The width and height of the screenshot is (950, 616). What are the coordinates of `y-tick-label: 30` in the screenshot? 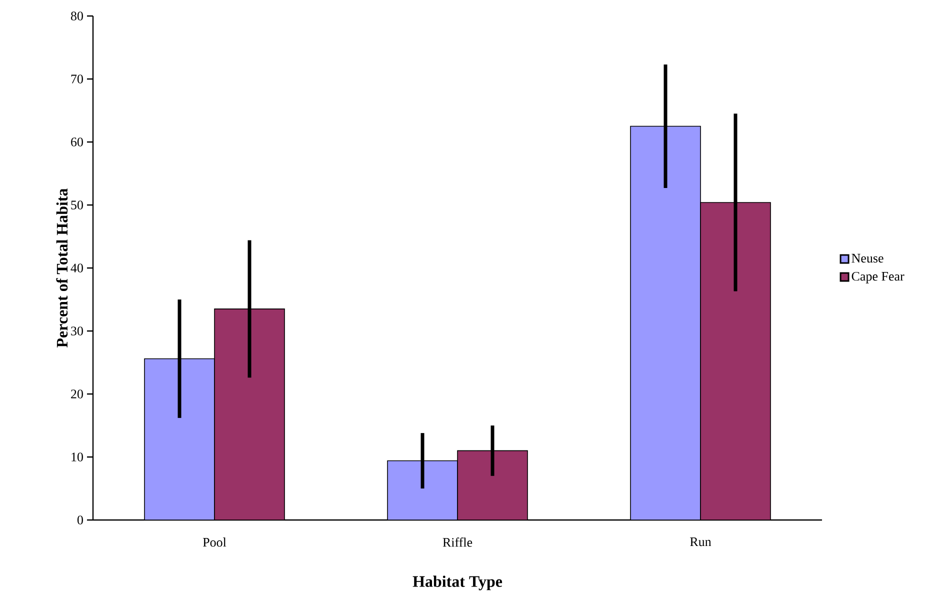 It's located at (77, 331).